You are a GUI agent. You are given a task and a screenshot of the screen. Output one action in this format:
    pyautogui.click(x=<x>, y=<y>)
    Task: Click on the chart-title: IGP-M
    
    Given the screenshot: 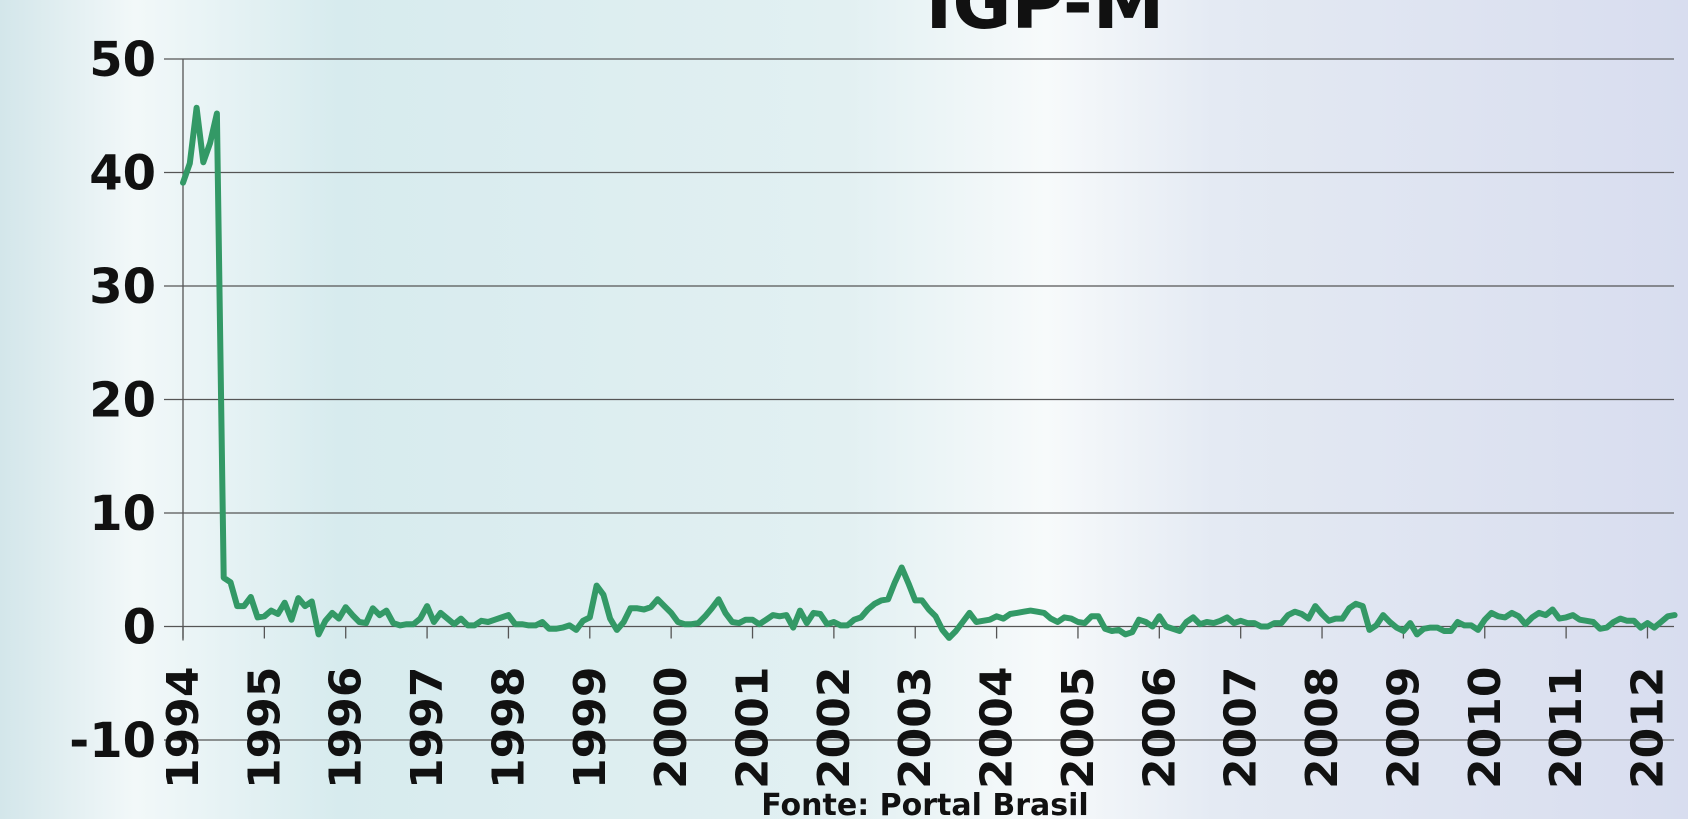 What is the action you would take?
    pyautogui.click(x=1045, y=22)
    